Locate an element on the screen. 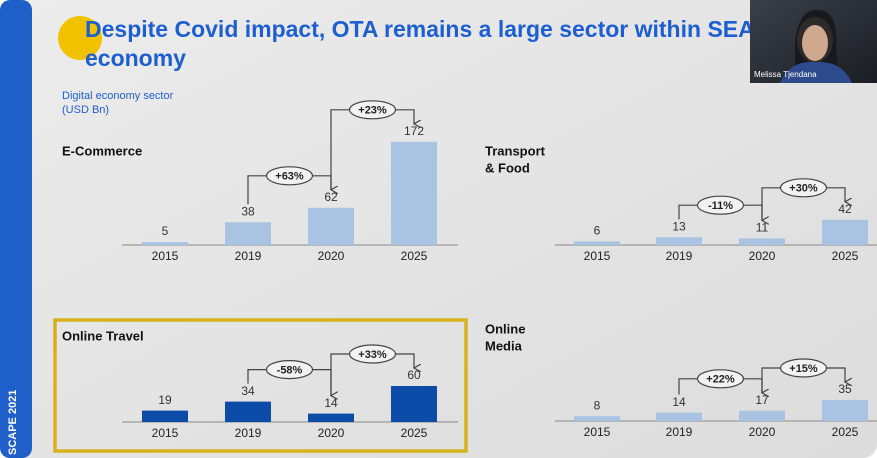 This screenshot has height=458, width=877. webcam-body is located at coordinates (816, 72).